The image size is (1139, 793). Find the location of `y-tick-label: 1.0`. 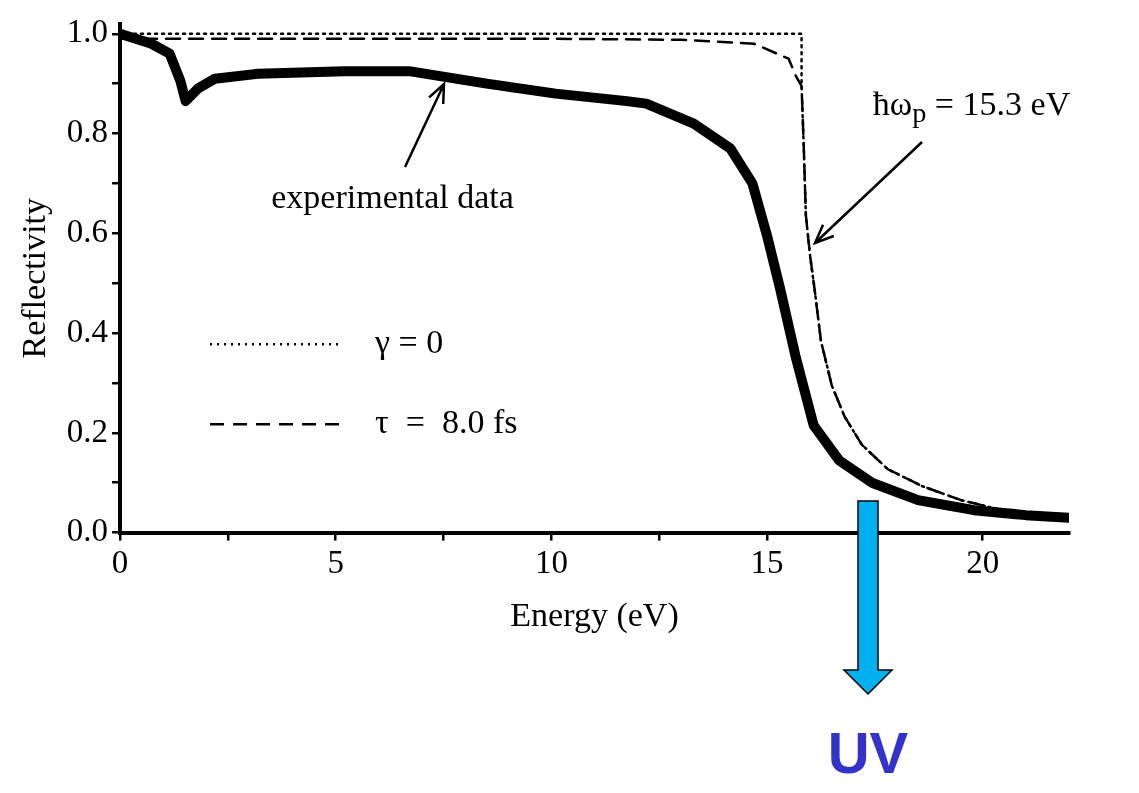

y-tick-label: 1.0 is located at coordinates (87, 31).